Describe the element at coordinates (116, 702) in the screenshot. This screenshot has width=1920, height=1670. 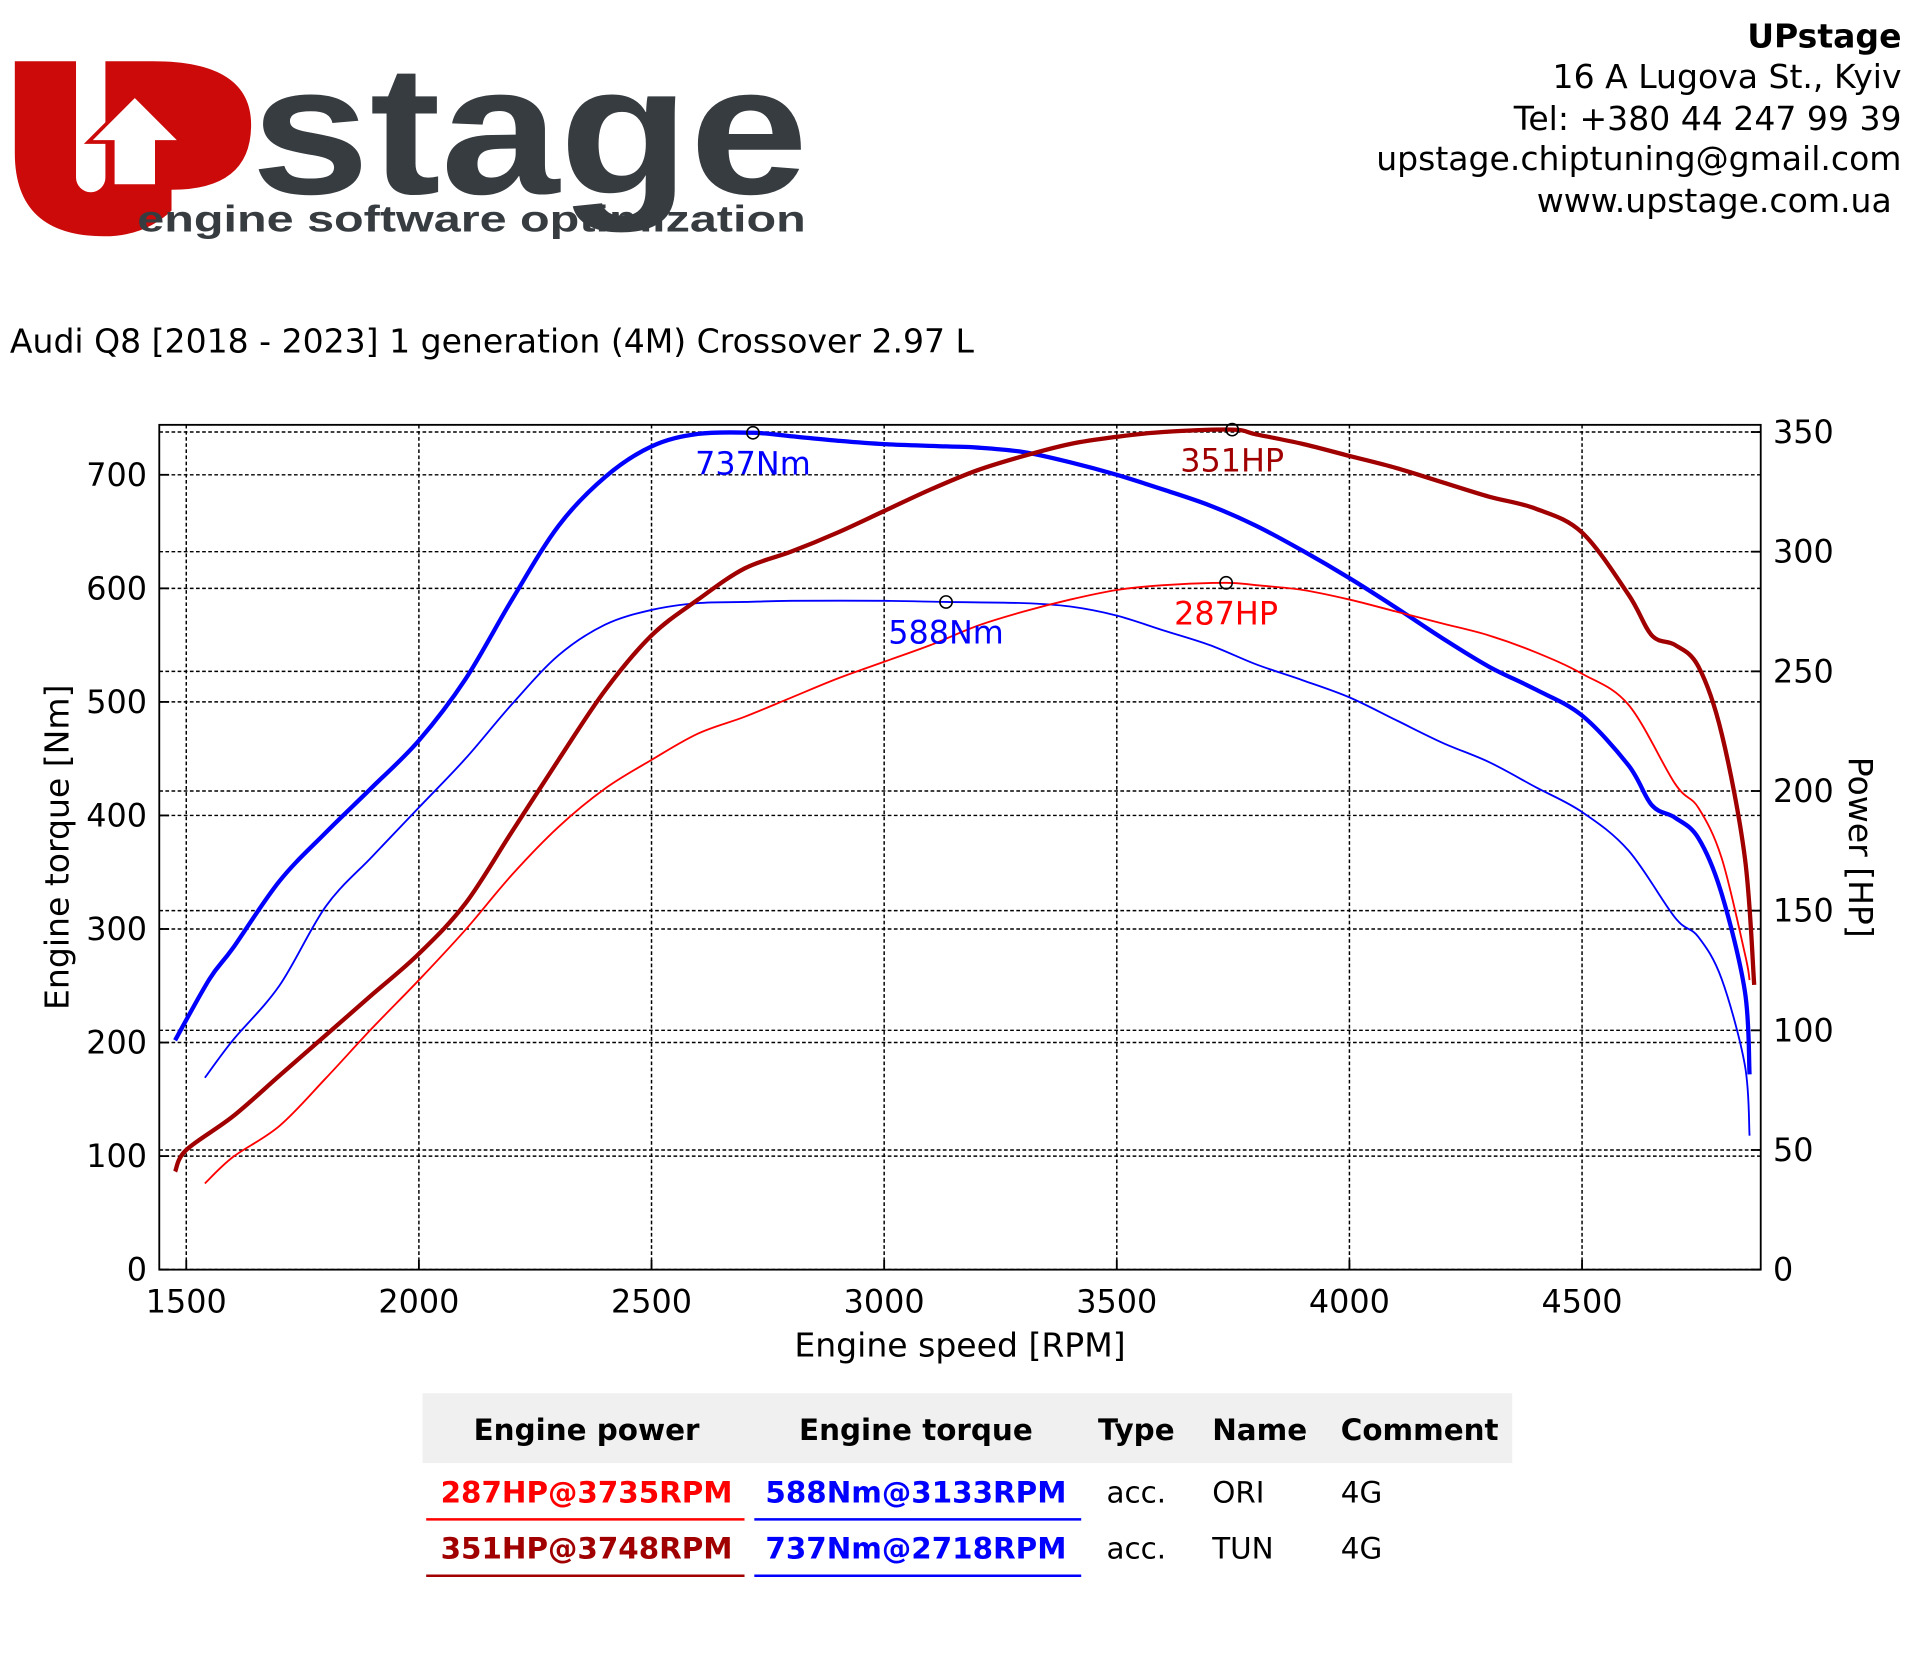
I see `y-tick-label: 500` at that location.